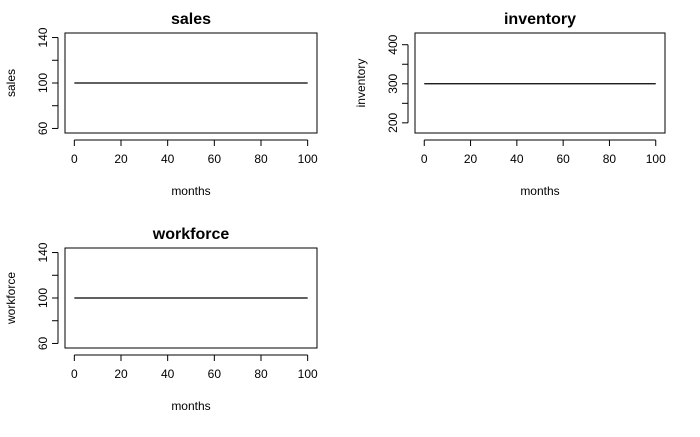  Describe the element at coordinates (191, 19) in the screenshot. I see `chart-title: sales` at that location.